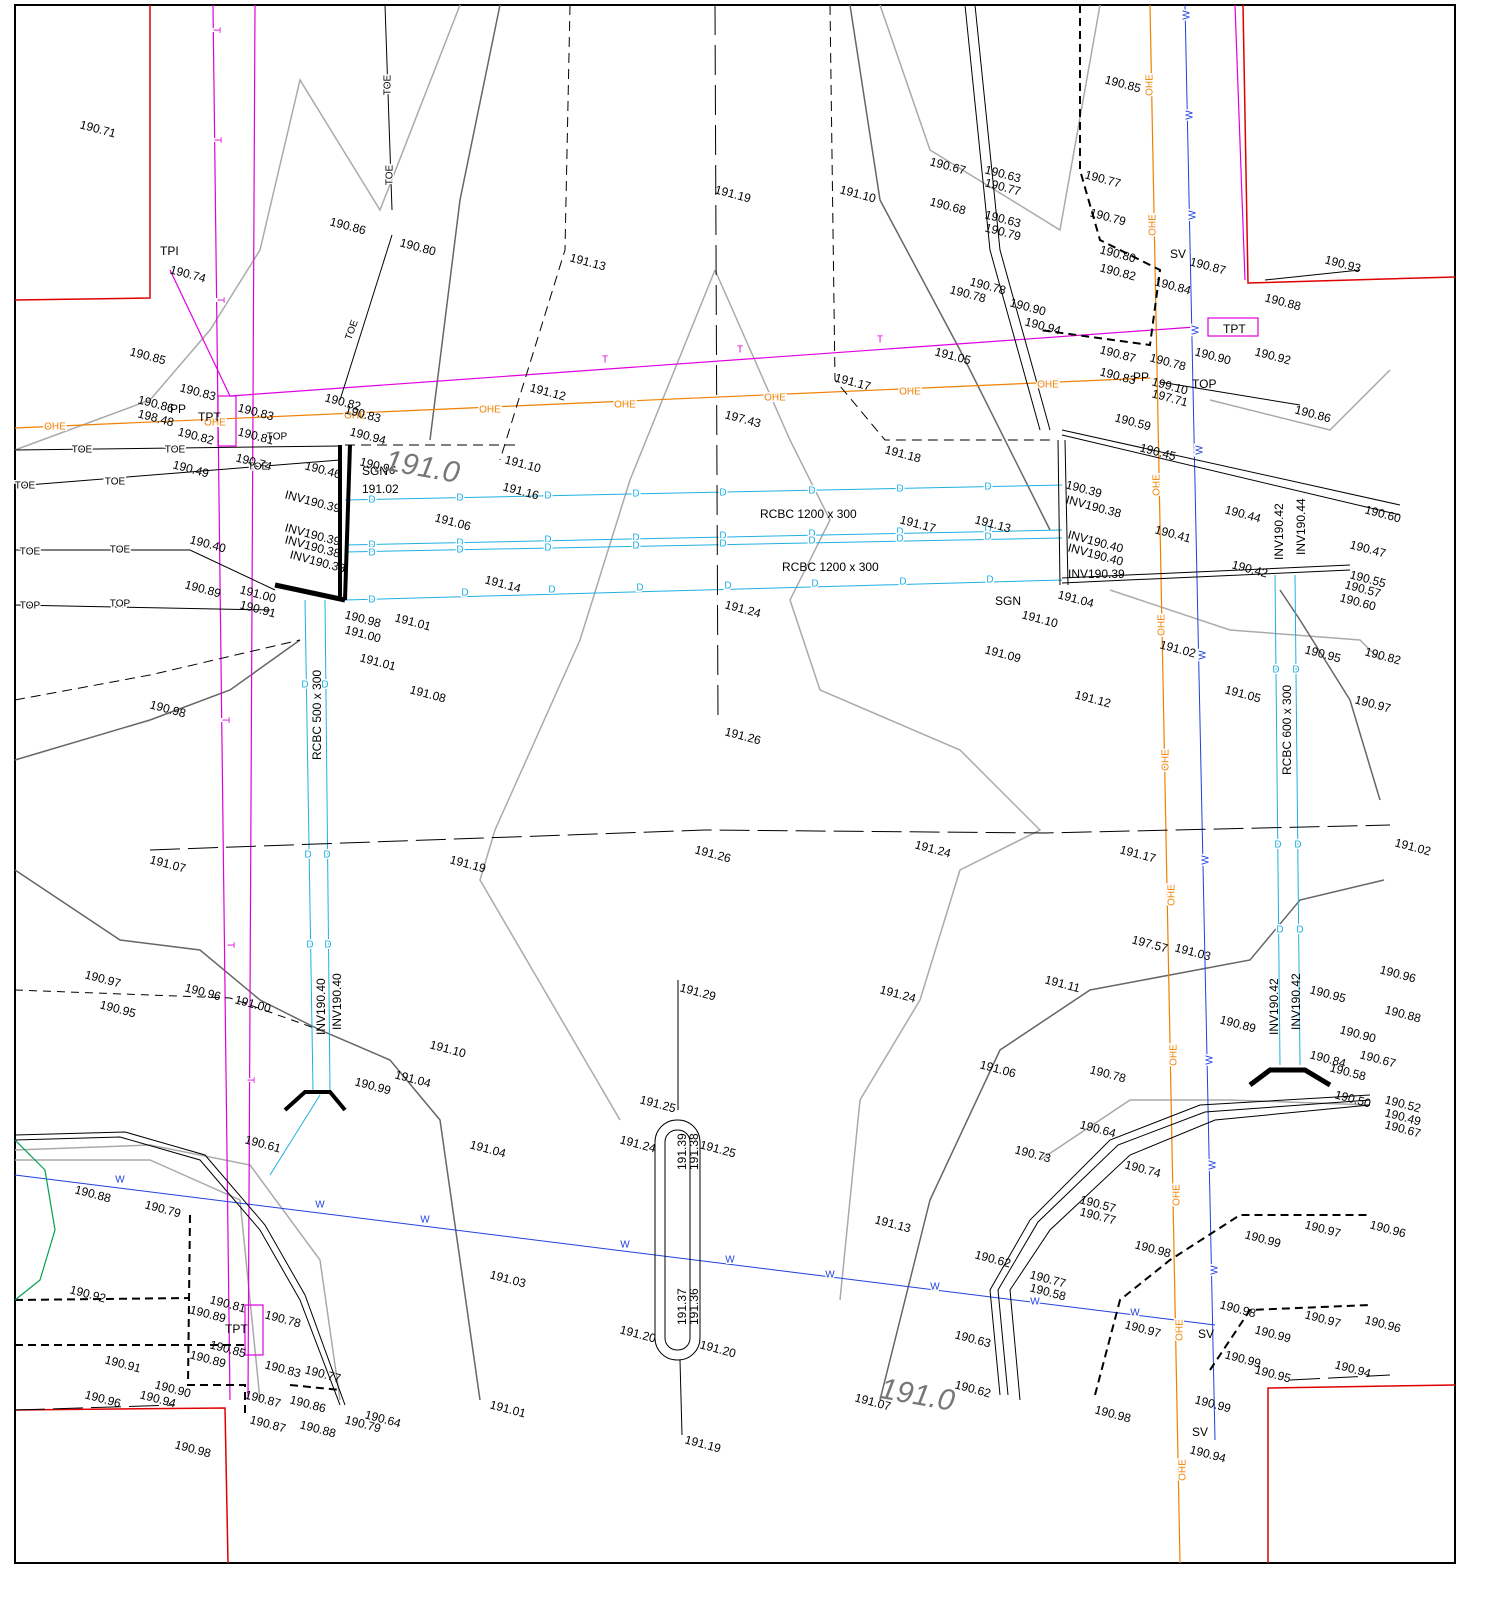 This screenshot has width=1510, height=1618. What do you see at coordinates (682, 1151) in the screenshot?
I see `spot-label: 191.39` at bounding box center [682, 1151].